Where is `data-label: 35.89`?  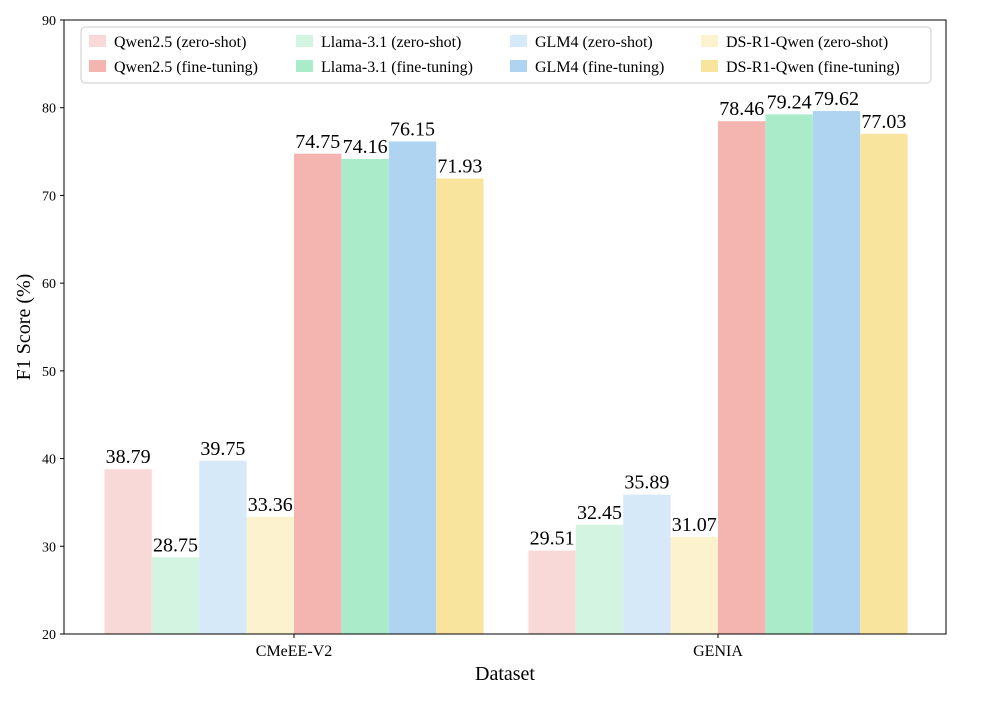
data-label: 35.89 is located at coordinates (646, 483).